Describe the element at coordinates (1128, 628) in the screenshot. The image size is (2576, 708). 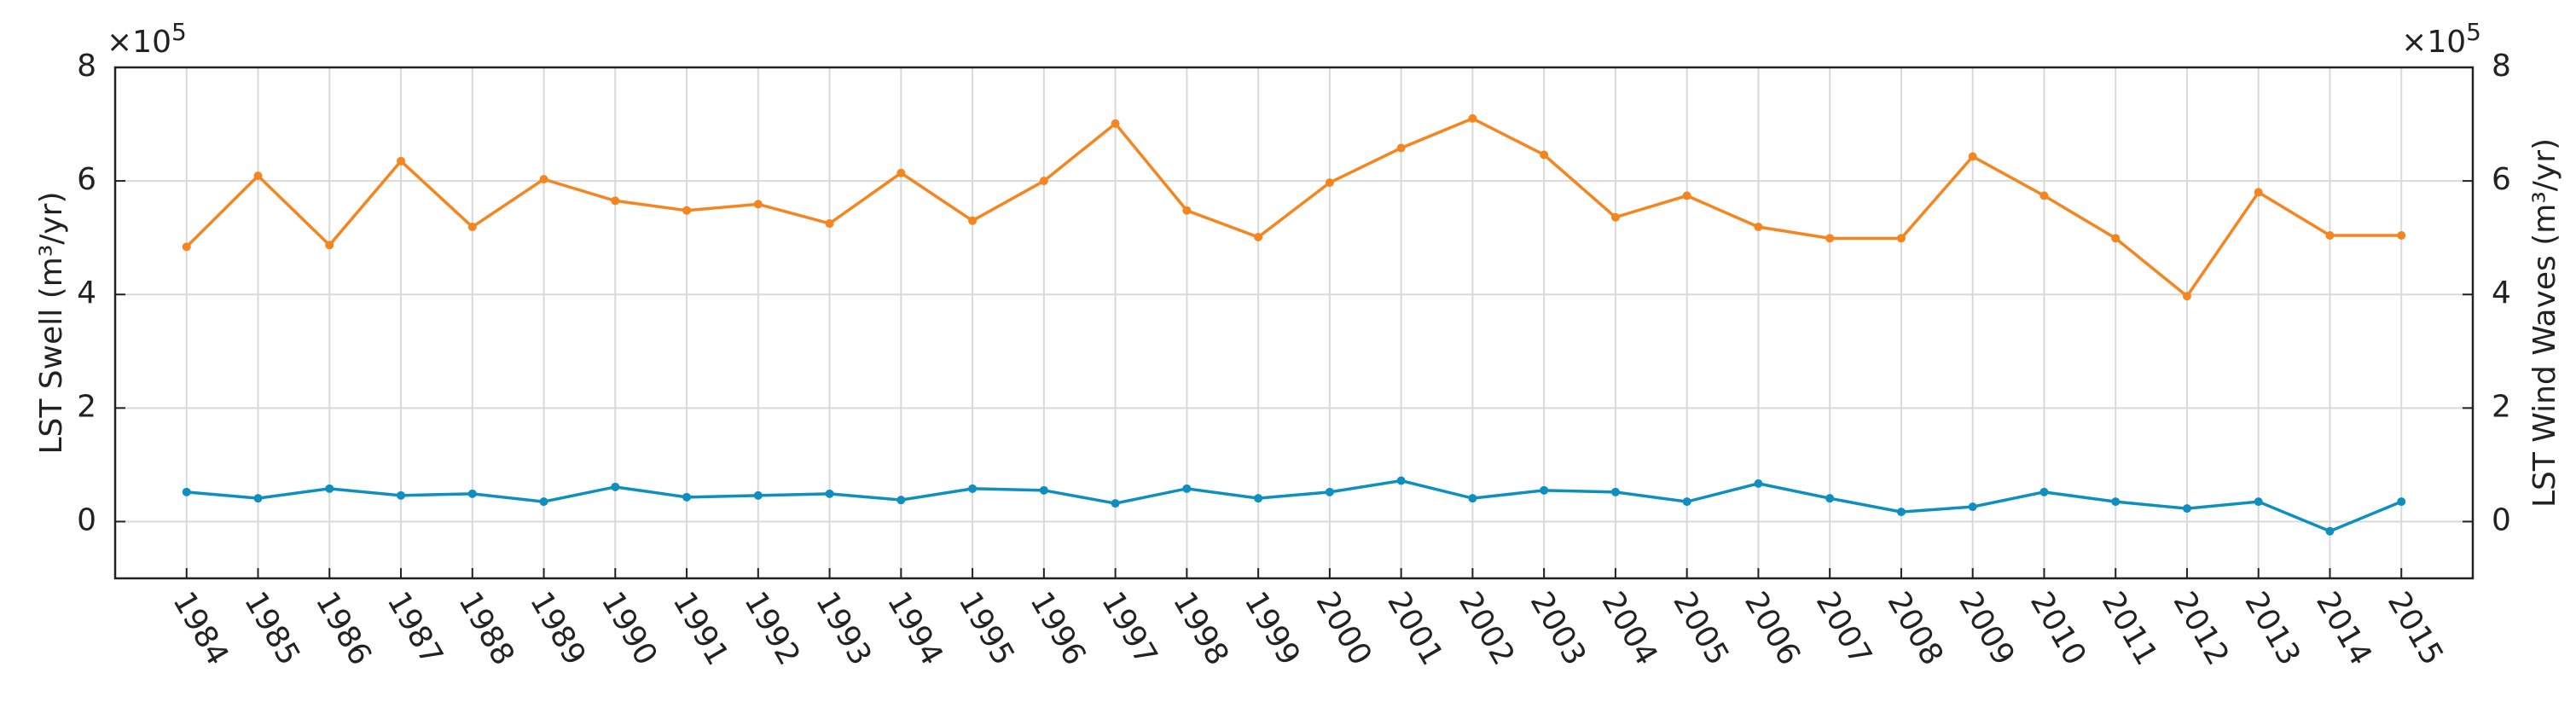
I see `x-tick-label: 1997` at that location.